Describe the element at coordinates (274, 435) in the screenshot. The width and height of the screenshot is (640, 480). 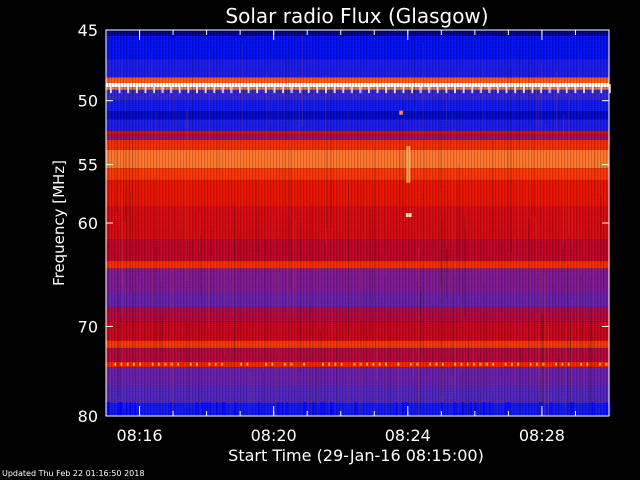
I see `x-tick-label: 08:20` at that location.